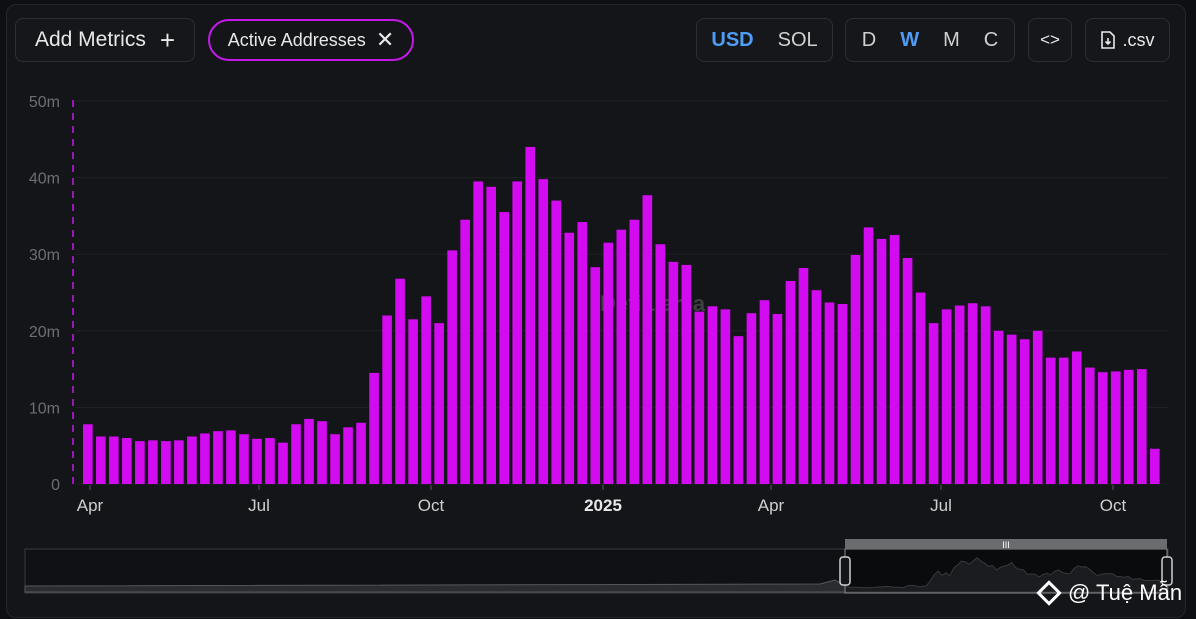 This screenshot has width=1196, height=619. Describe the element at coordinates (1006, 571) in the screenshot. I see `brush-selection` at that location.